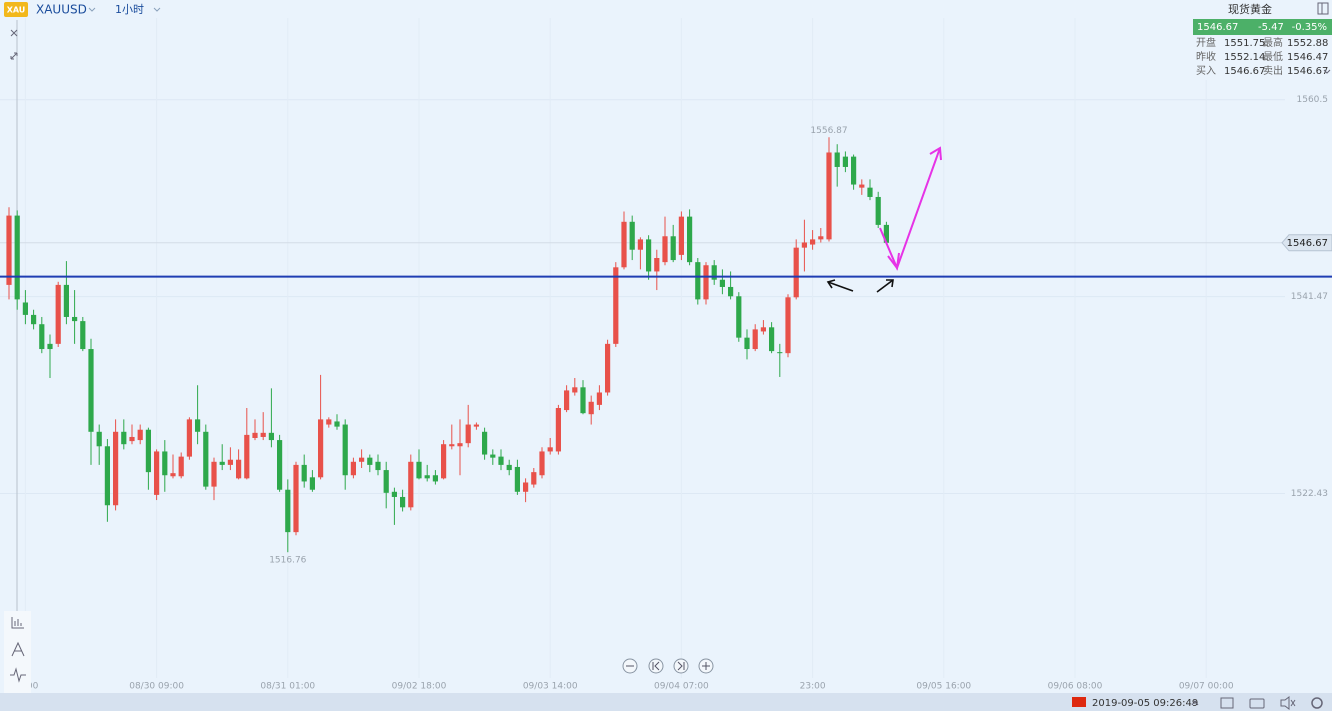 This screenshot has width=1332, height=711. Describe the element at coordinates (156, 687) in the screenshot. I see `x-tick-label: 08/30 09:00` at that location.